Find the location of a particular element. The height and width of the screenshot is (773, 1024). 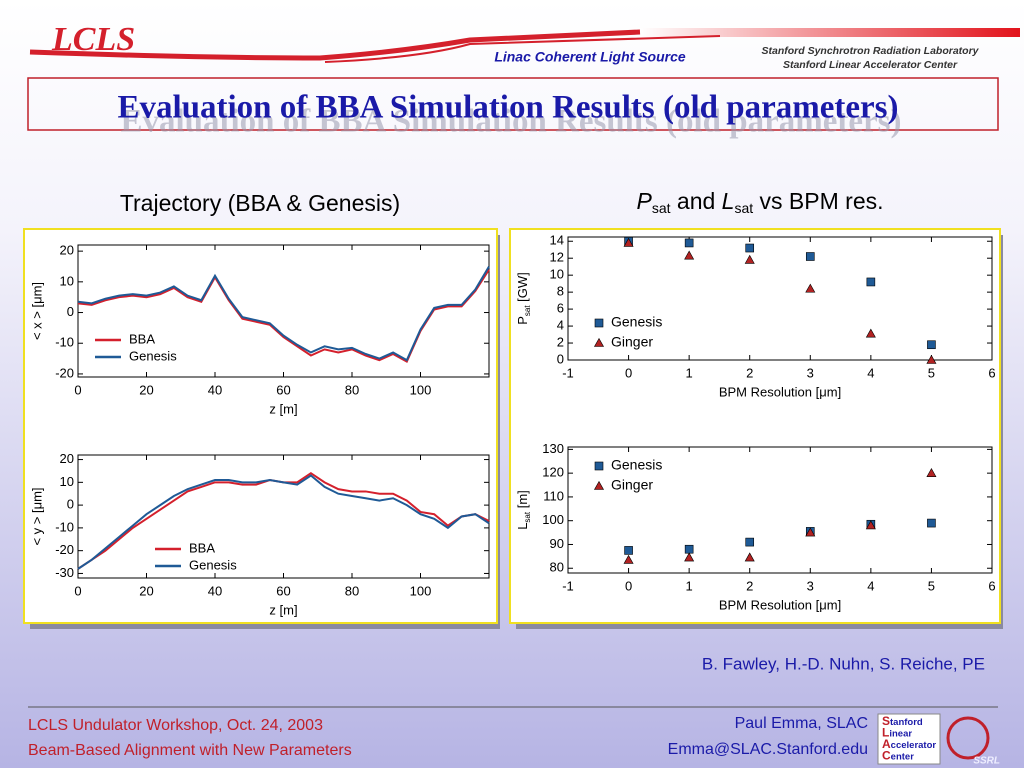

x-axis-label: BPM Resolution [μm] is located at coordinates (780, 604).